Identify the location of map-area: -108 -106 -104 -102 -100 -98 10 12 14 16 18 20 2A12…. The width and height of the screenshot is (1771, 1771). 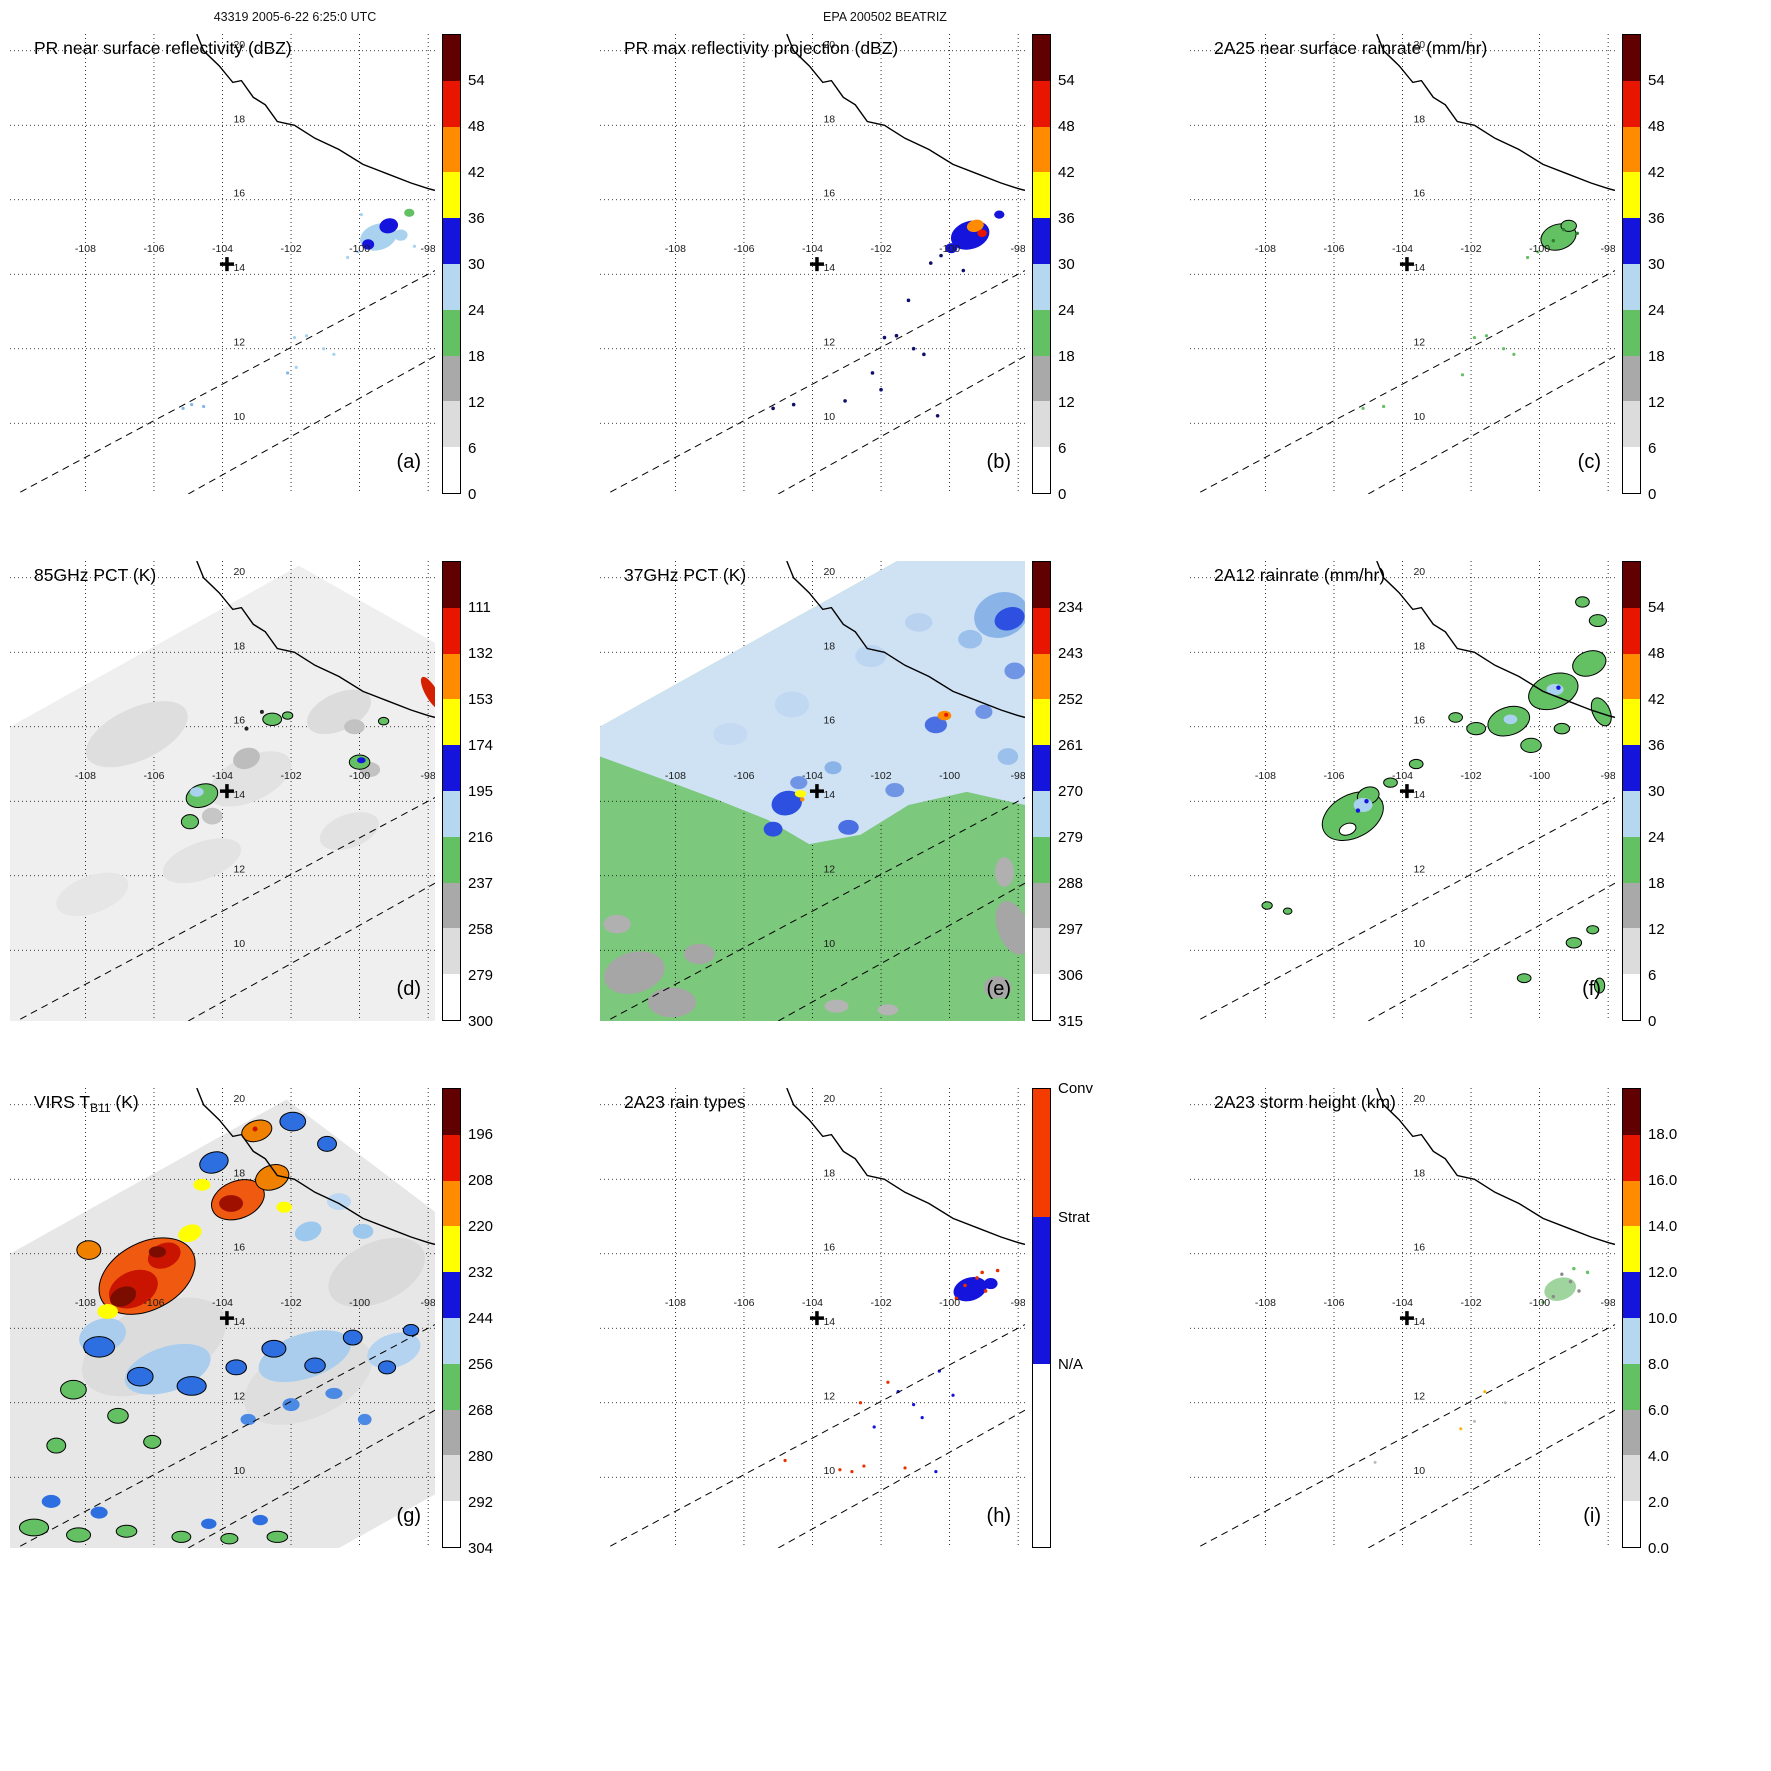
(1402, 791).